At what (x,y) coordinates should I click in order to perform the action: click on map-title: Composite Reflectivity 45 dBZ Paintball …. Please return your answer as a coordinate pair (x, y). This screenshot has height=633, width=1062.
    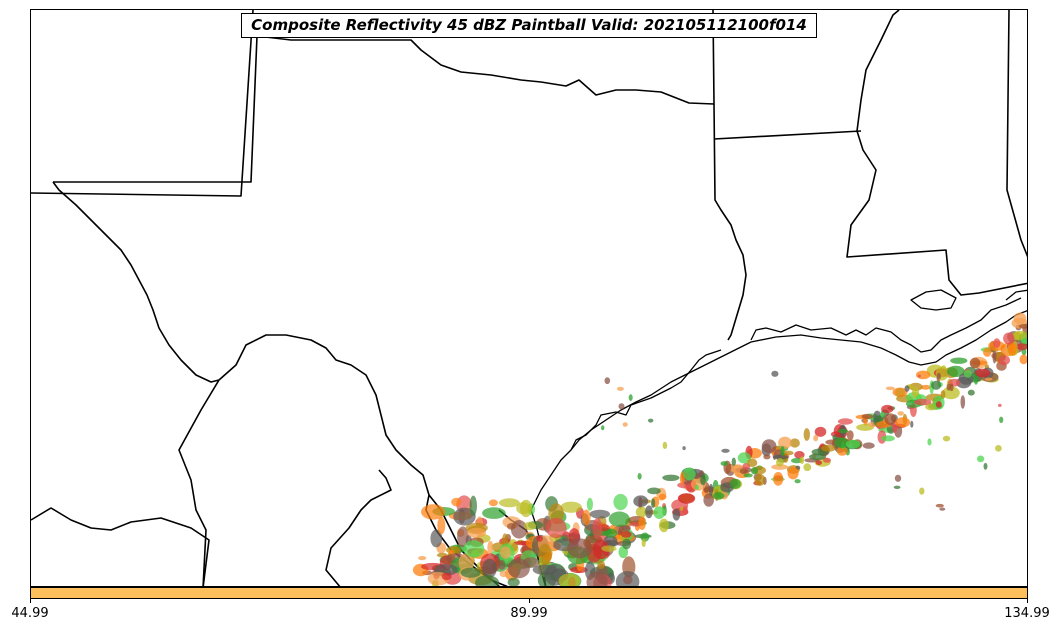
    Looking at the image, I should click on (529, 25).